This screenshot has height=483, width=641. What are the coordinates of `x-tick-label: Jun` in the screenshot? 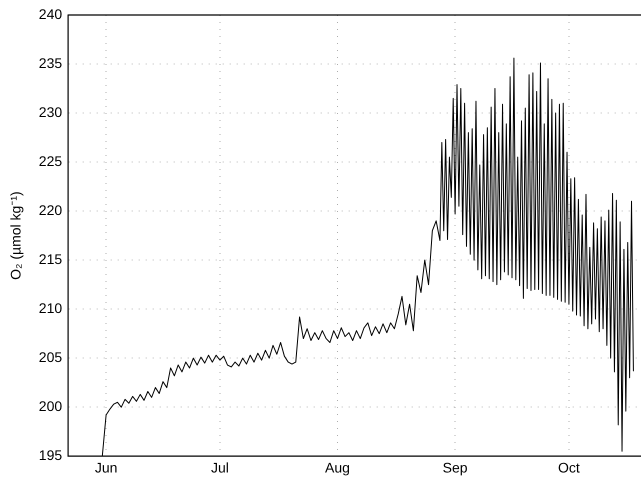 It's located at (106, 467).